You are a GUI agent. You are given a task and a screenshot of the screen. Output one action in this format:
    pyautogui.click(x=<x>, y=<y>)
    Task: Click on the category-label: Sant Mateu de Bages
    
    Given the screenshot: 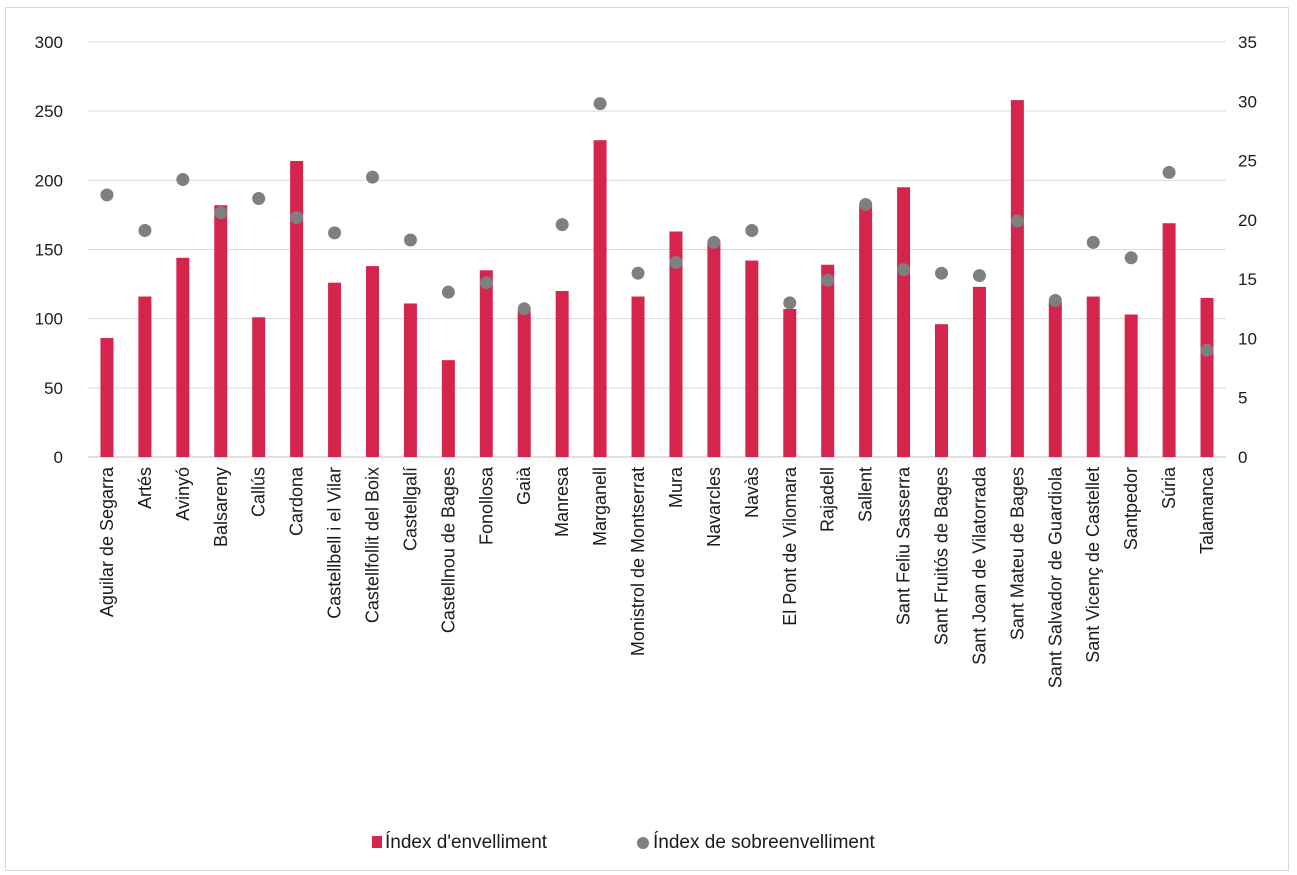 What is the action you would take?
    pyautogui.click(x=1017, y=553)
    